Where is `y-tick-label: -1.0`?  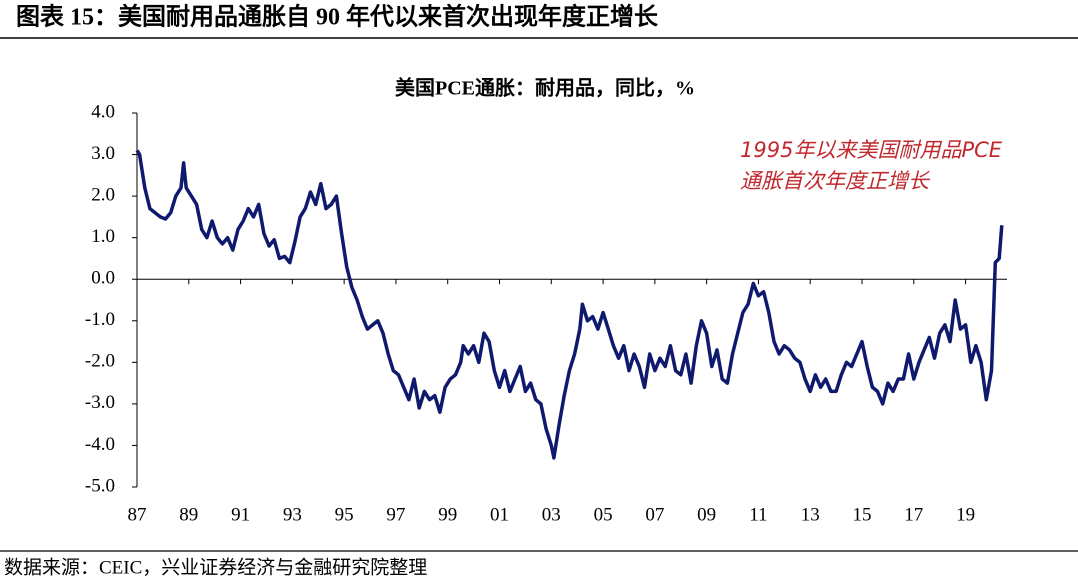 y-tick-label: -1.0 is located at coordinates (100, 319).